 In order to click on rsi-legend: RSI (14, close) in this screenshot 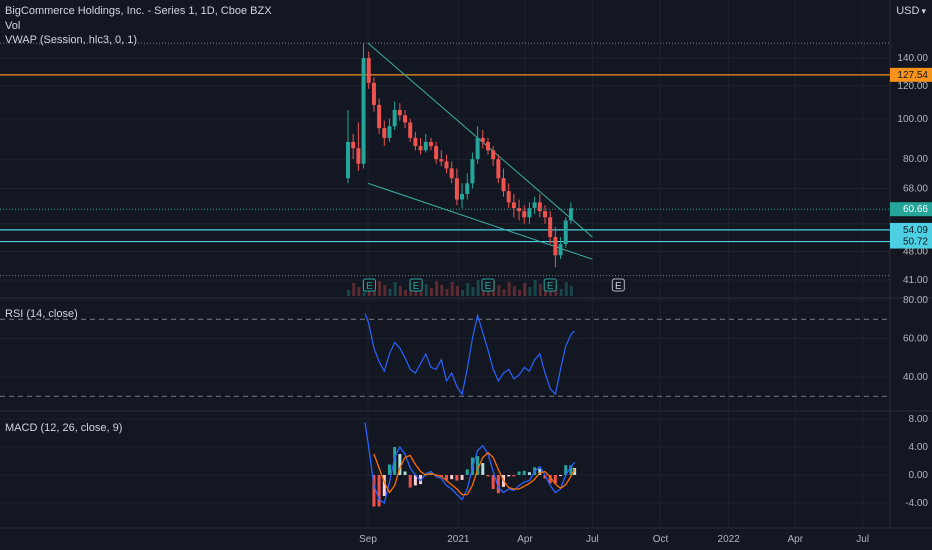, I will do `click(41, 314)`.